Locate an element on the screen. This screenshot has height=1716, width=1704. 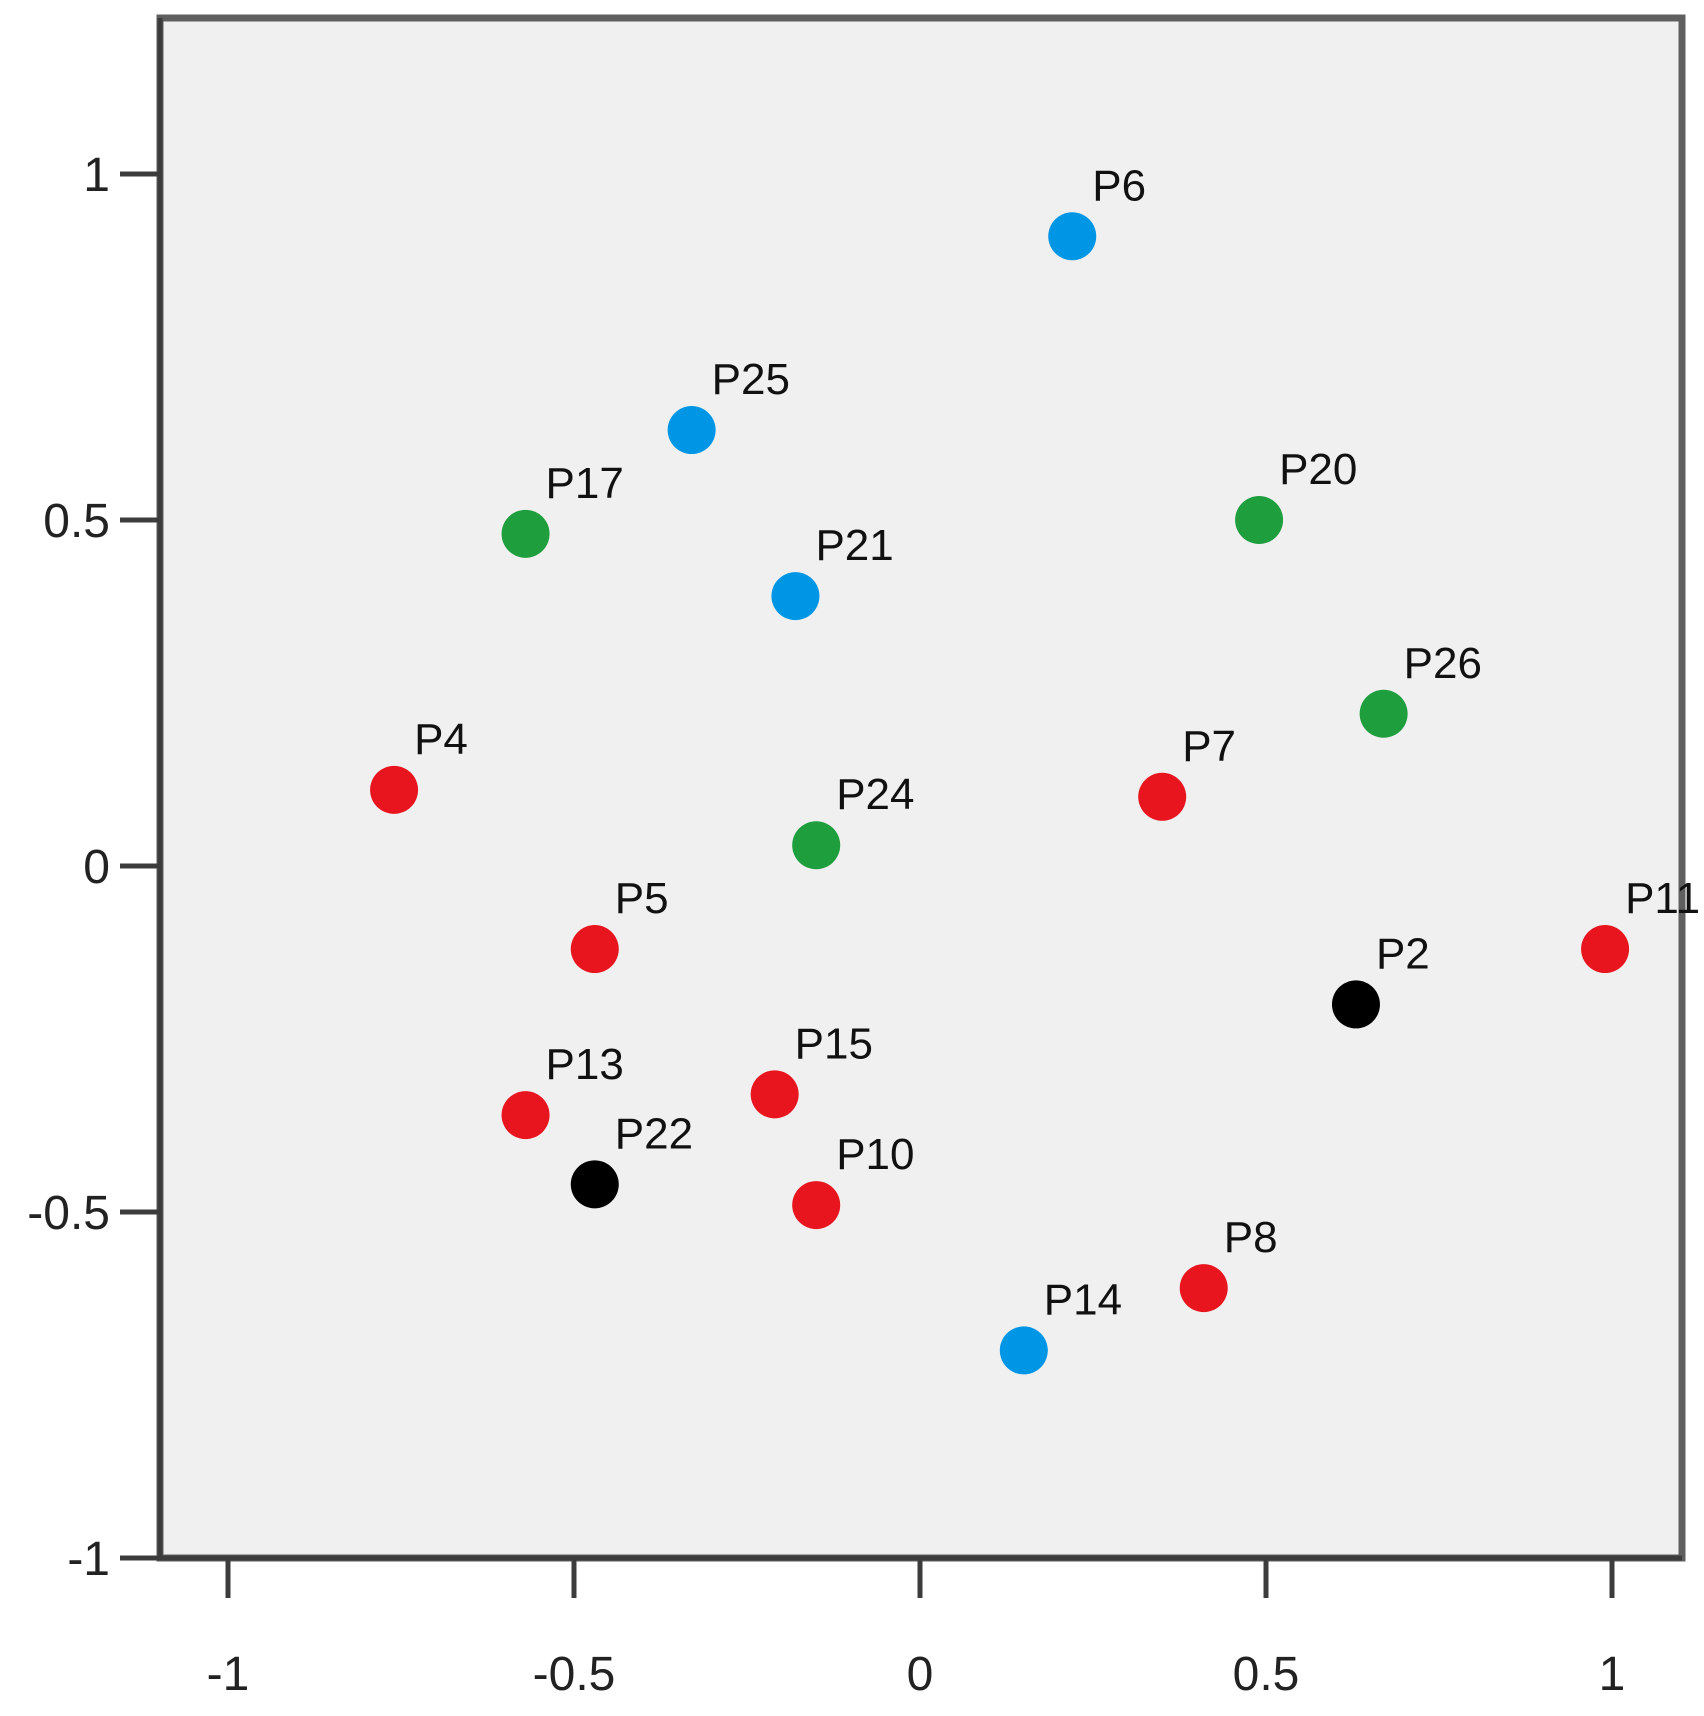
point-label-p13: P13 is located at coordinates (585, 1064).